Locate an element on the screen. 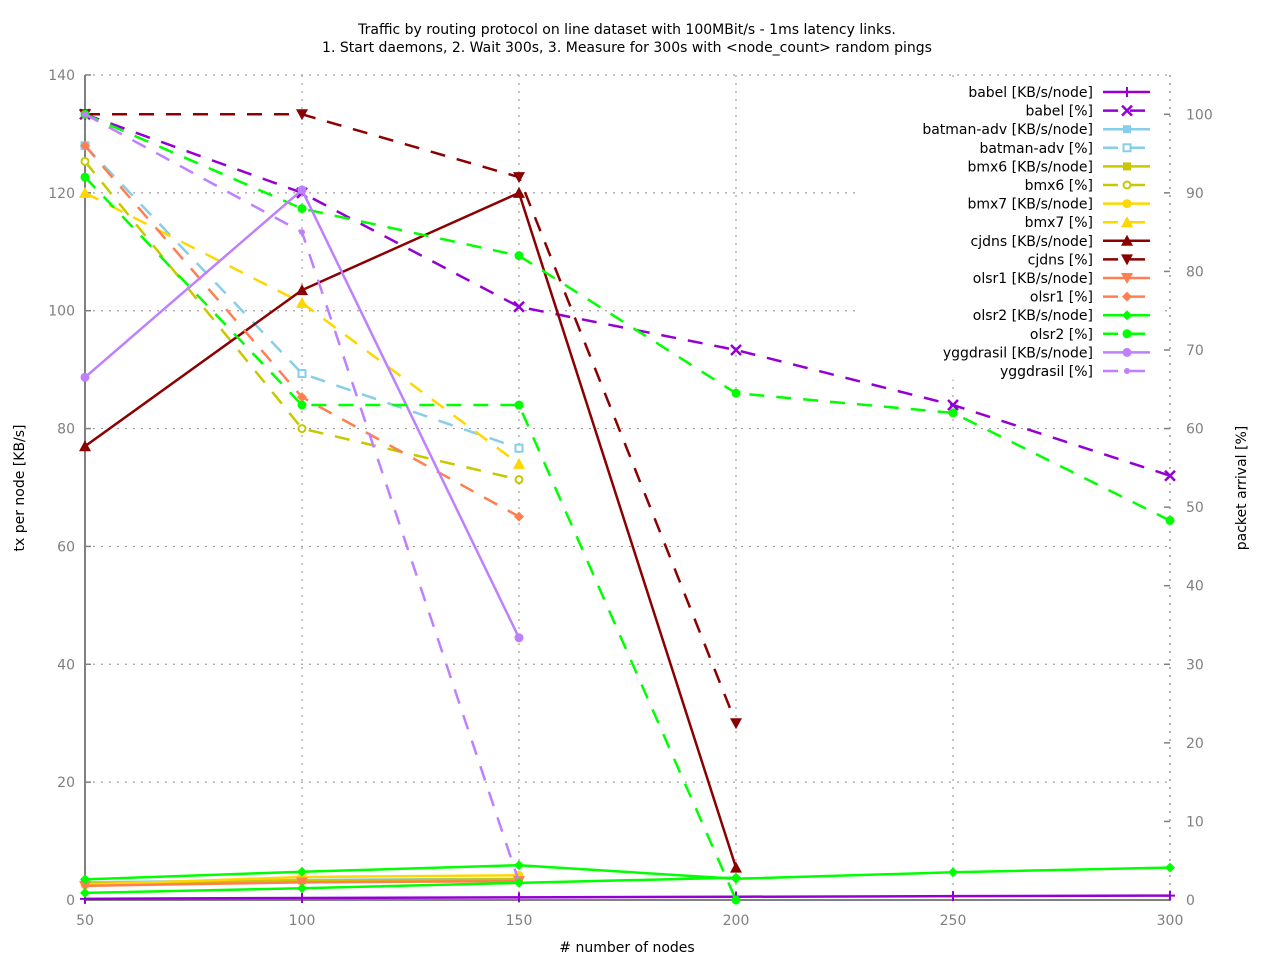 The width and height of the screenshot is (1280, 960). y-axis-label-right: packet arrival [%] is located at coordinates (1242, 488).